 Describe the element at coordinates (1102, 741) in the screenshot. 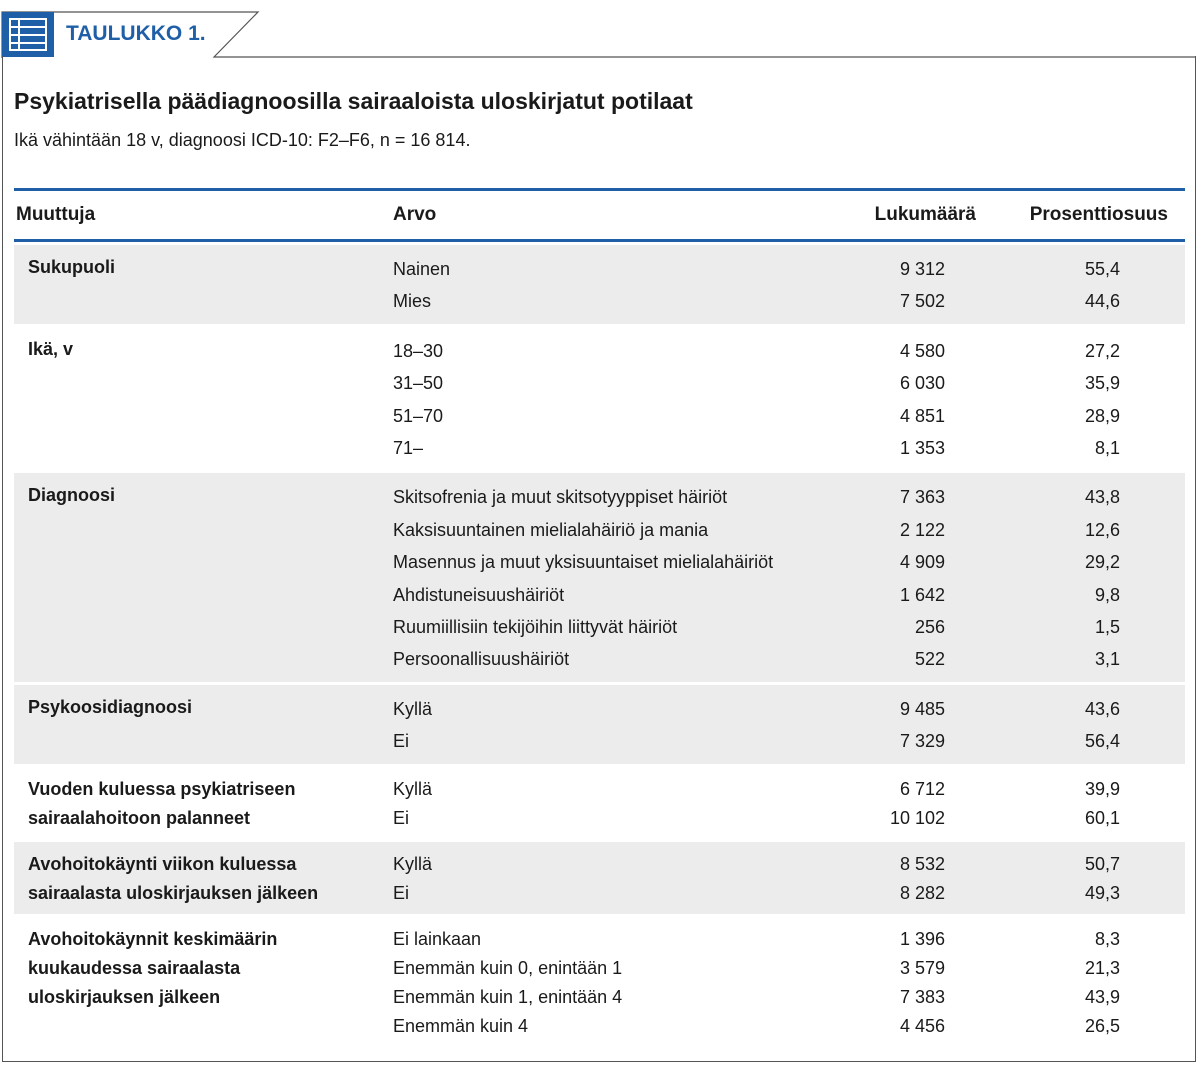

I see `cell: 56,4` at that location.